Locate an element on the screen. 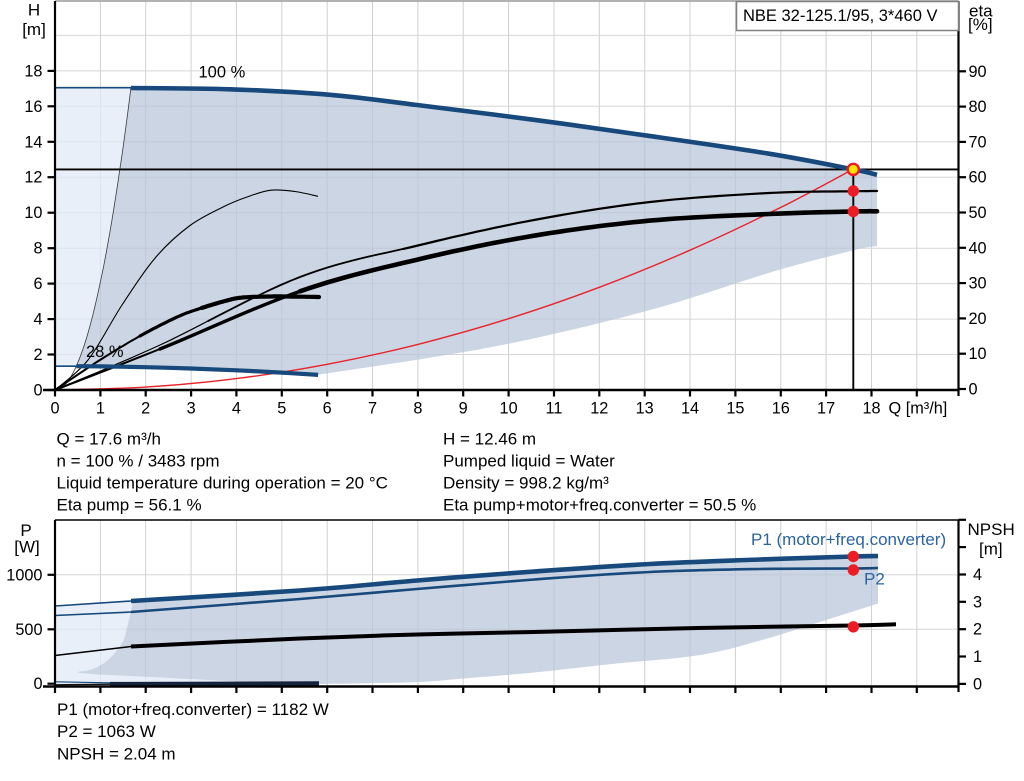 This screenshot has height=781, width=1024. svg-text: 40 is located at coordinates (978, 248).